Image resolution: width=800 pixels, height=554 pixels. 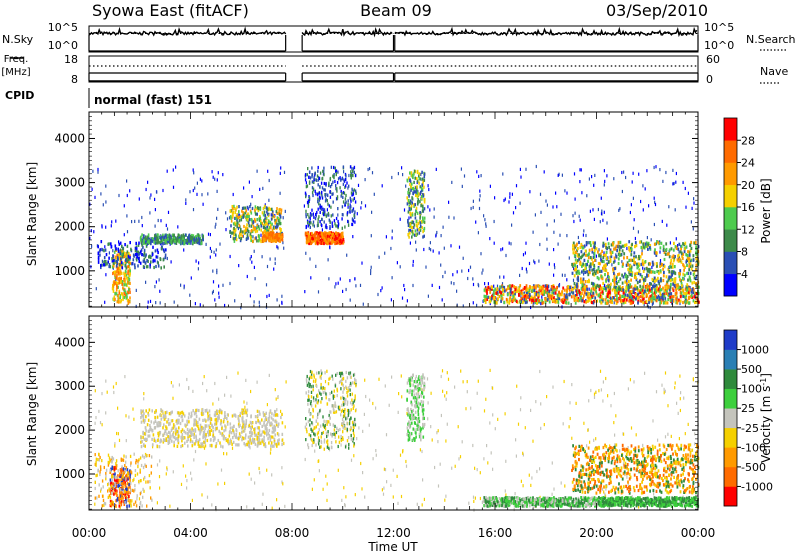 I want to click on nsky-label: N.Sky, so click(x=18, y=39).